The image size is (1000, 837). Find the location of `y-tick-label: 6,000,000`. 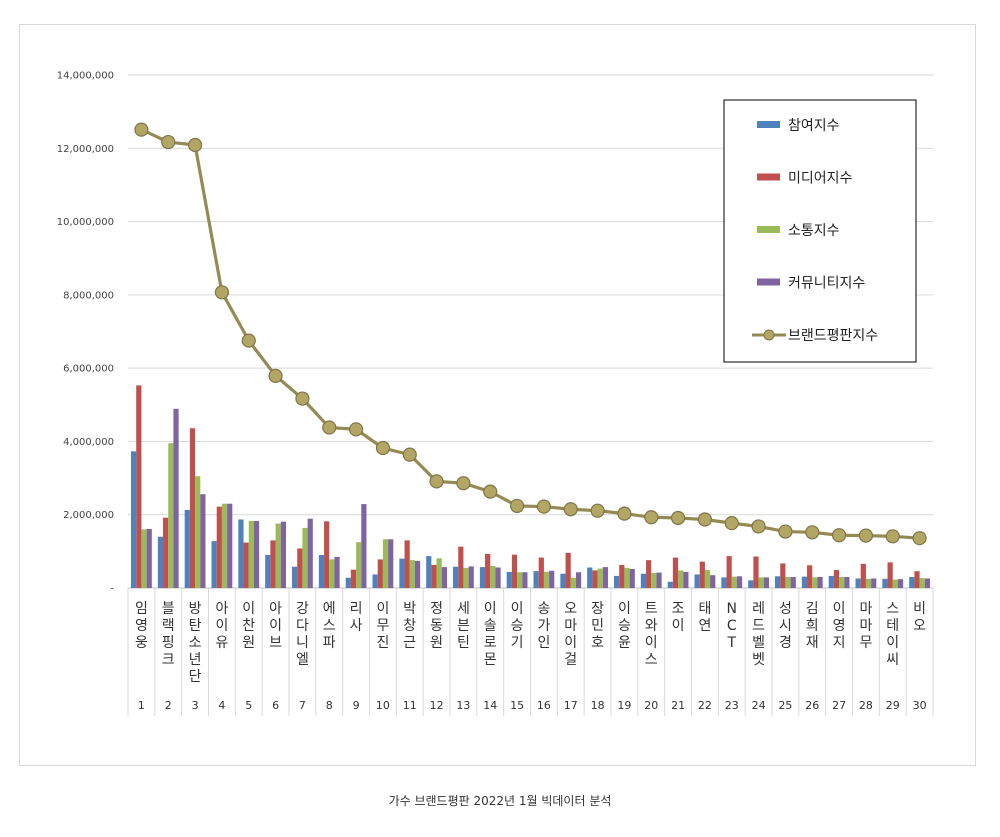

y-tick-label: 6,000,000 is located at coordinates (88, 369).